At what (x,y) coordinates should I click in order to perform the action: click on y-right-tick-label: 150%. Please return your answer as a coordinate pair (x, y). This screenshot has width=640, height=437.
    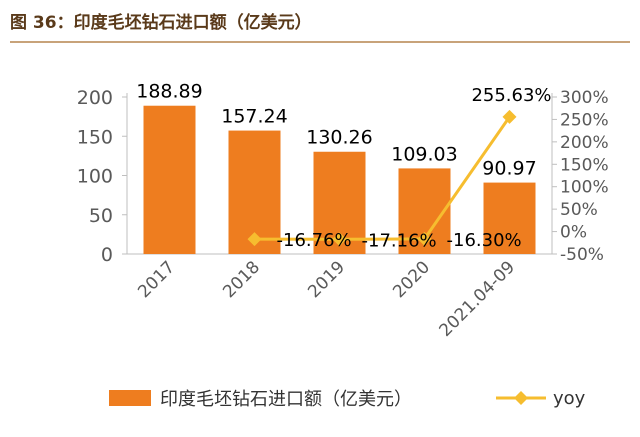
    Looking at the image, I should click on (584, 165).